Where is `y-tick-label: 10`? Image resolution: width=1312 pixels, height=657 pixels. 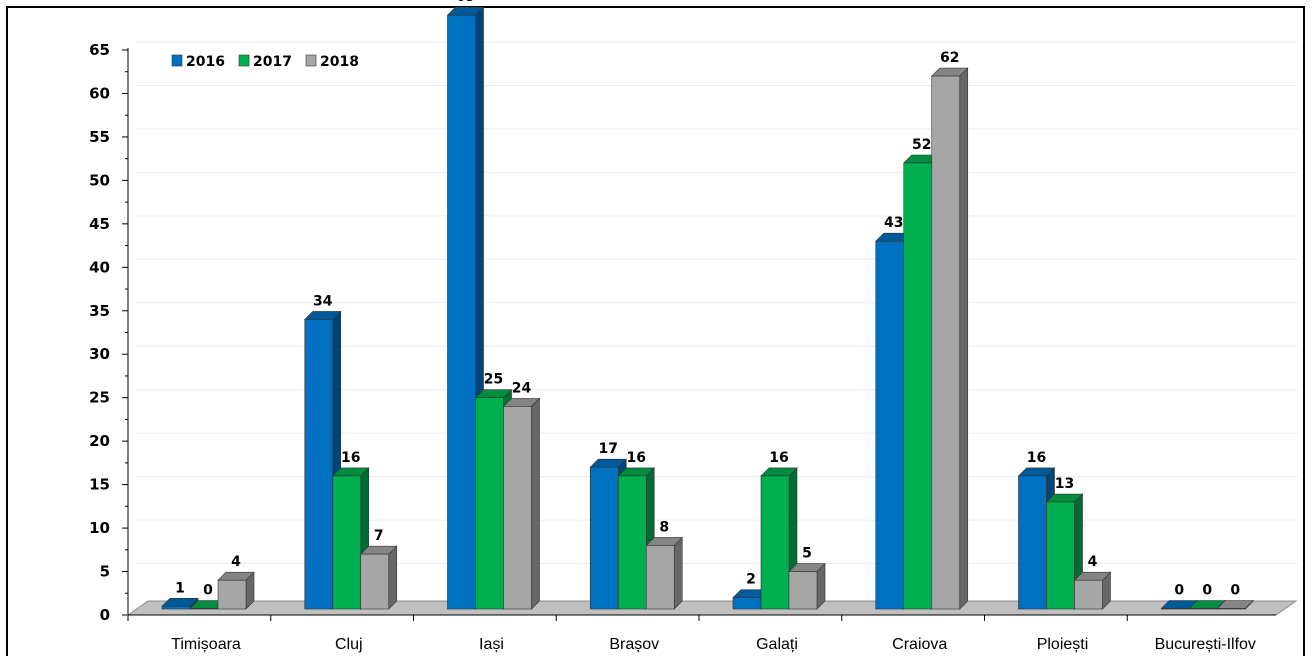 y-tick-label: 10 is located at coordinates (99, 528).